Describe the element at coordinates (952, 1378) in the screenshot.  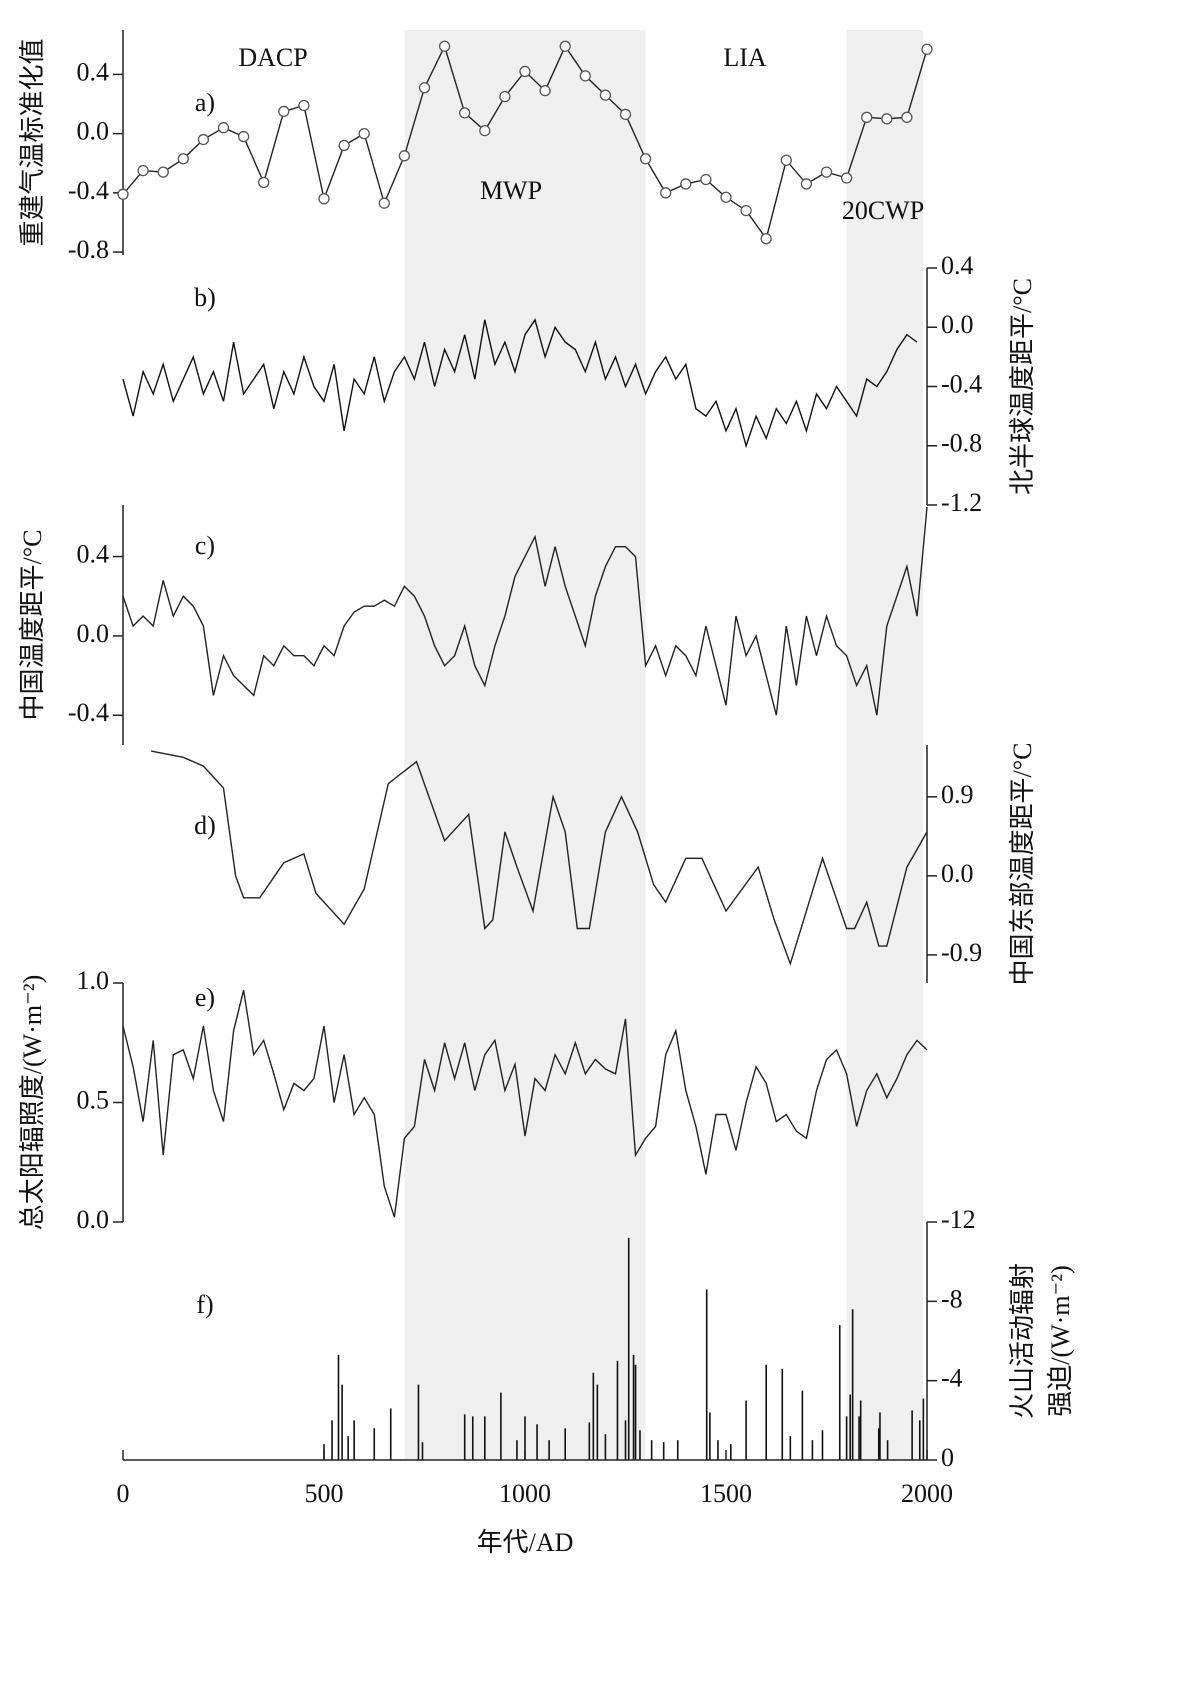
I see `y-tick-label: -4` at that location.